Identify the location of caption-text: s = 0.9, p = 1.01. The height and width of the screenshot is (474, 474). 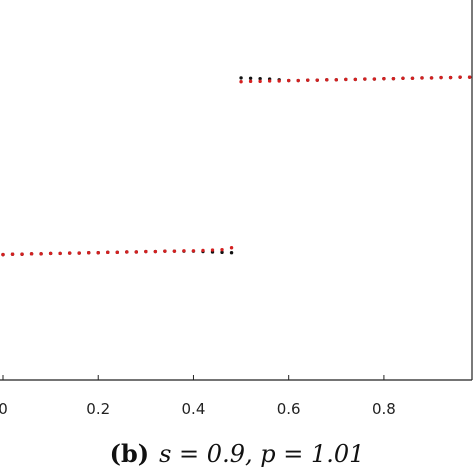
(261, 454).